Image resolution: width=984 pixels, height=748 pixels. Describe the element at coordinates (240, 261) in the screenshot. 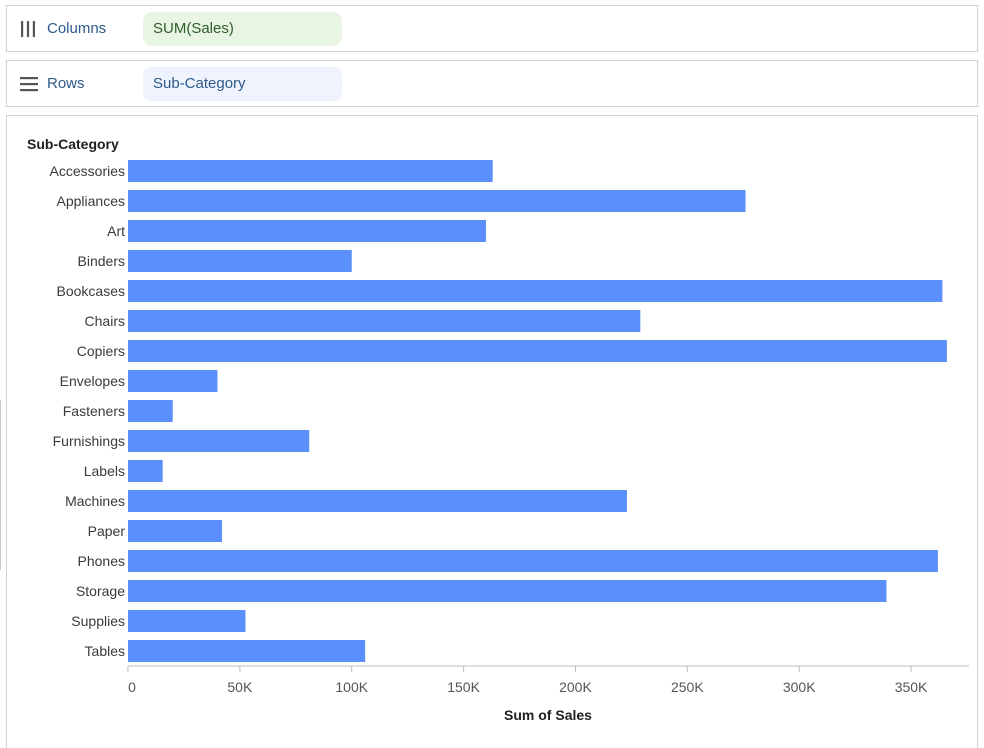

I see `bar-binders` at that location.